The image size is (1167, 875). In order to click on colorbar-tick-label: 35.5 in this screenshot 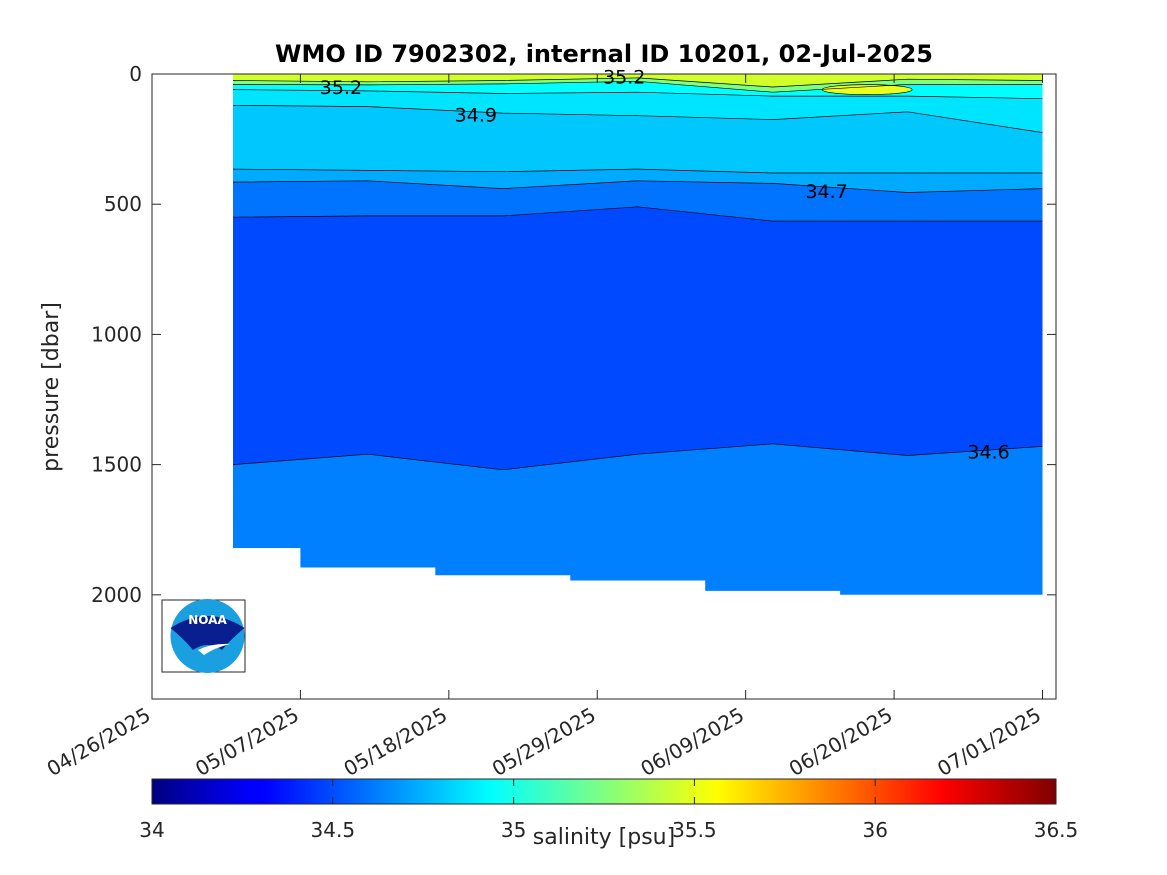, I will do `click(694, 830)`.